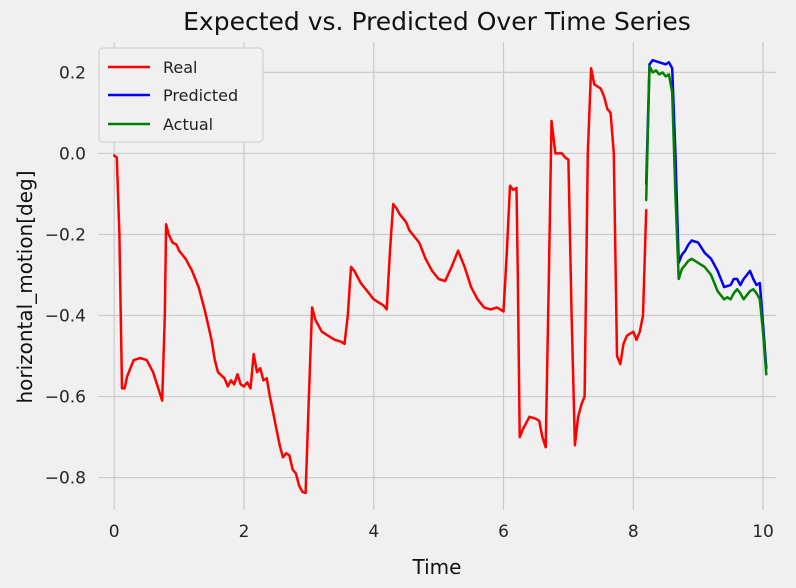  I want to click on series-line-actual, so click(706, 220).